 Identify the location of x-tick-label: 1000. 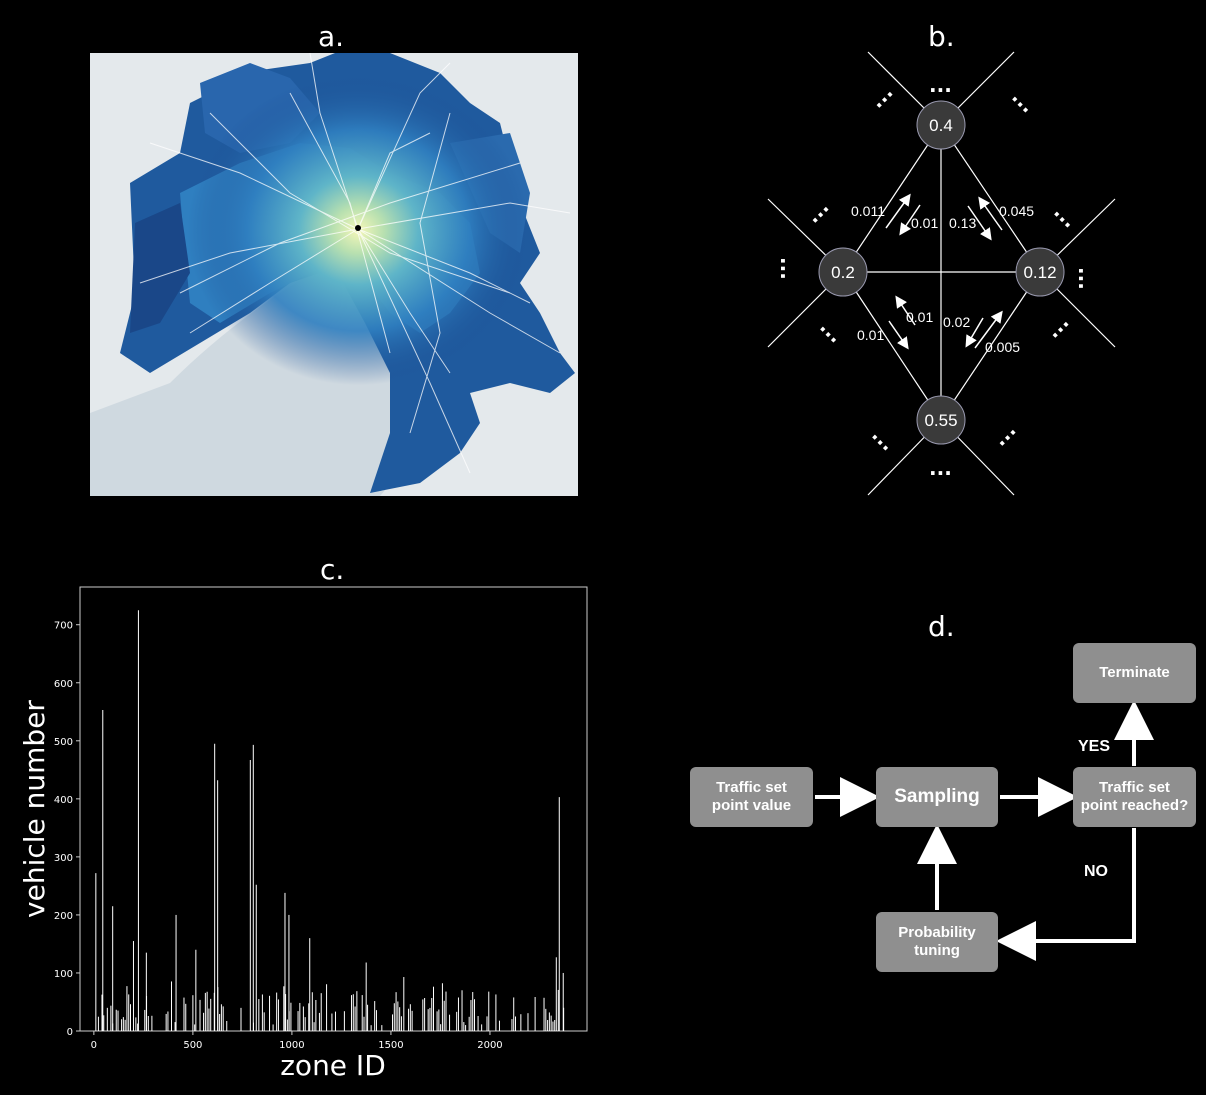
(291, 1045).